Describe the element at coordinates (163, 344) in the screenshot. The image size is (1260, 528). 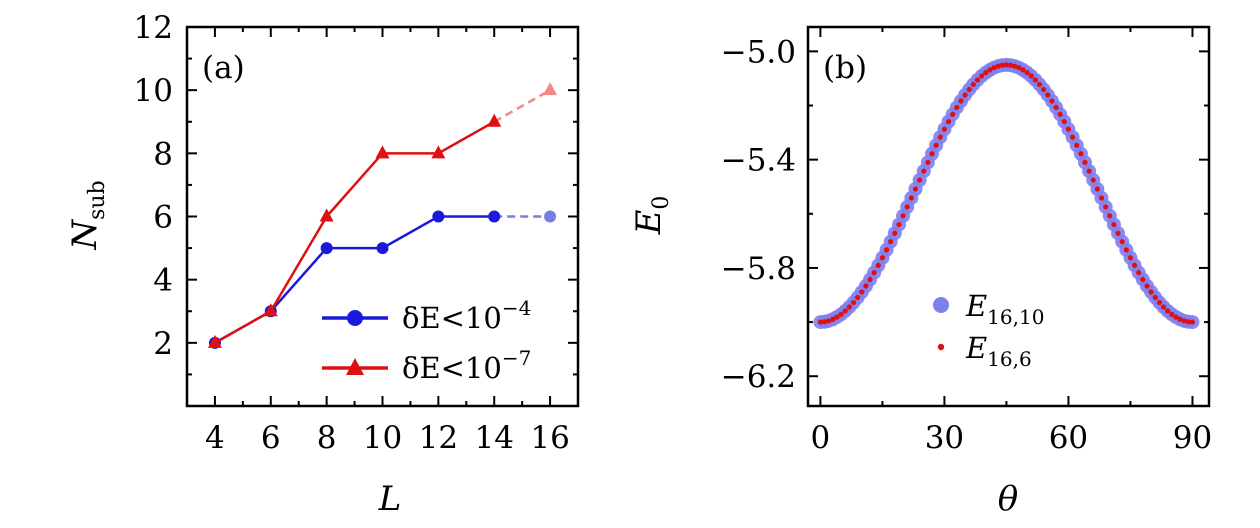
I see `a-ytick-label: 2` at that location.